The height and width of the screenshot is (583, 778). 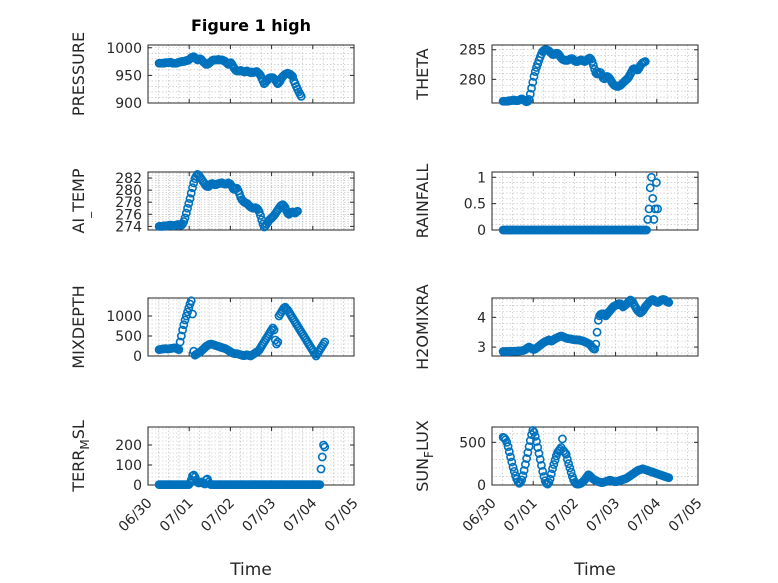 What do you see at coordinates (128, 191) in the screenshot?
I see `y-tick-label: 280` at bounding box center [128, 191].